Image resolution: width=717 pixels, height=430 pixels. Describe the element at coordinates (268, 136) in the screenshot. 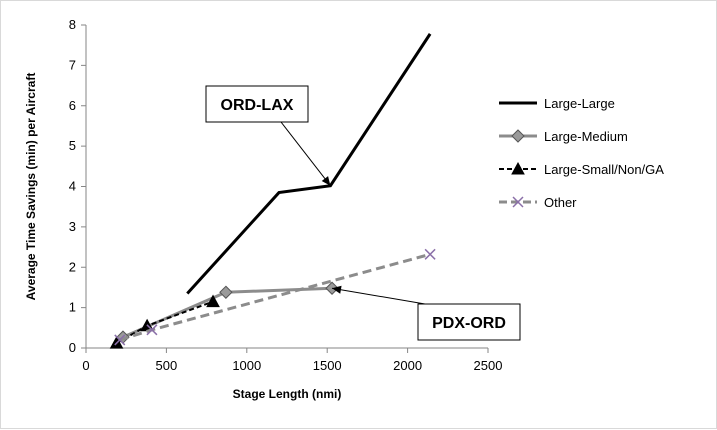

I see `callout-1: ORD-LAX` at that location.